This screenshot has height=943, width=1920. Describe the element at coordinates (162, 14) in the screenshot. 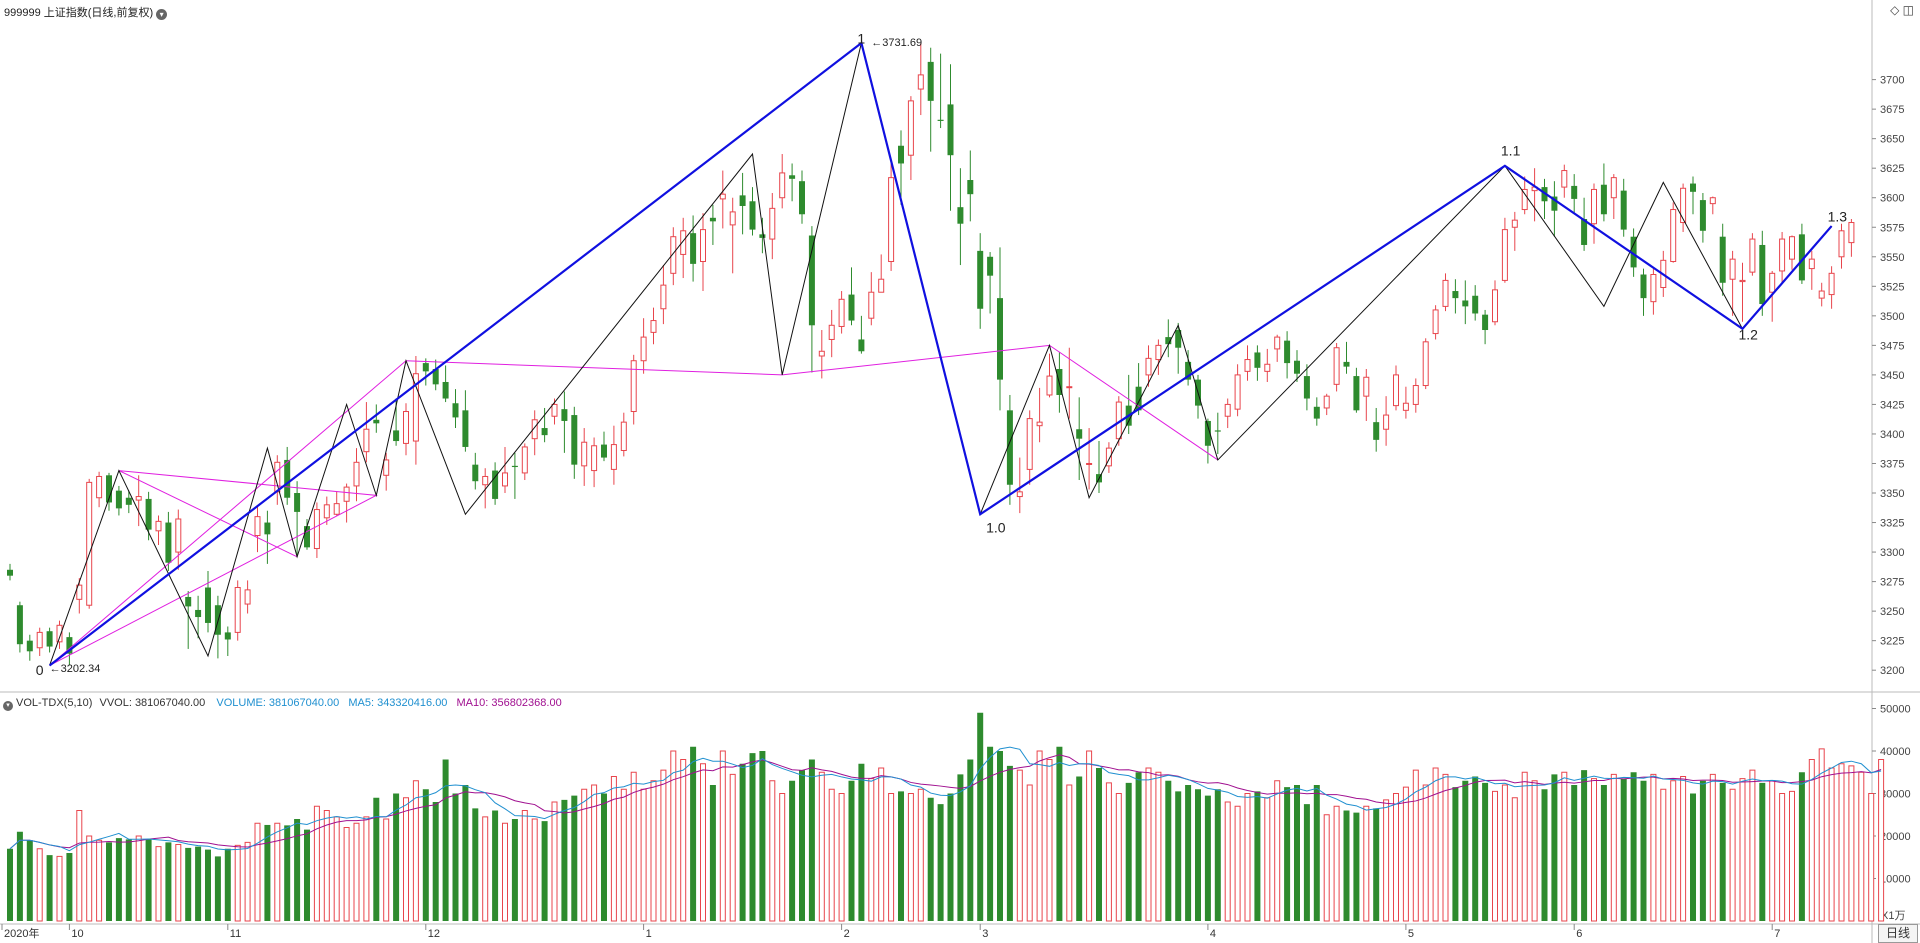

I see `chevron-down-icon: ▾` at that location.